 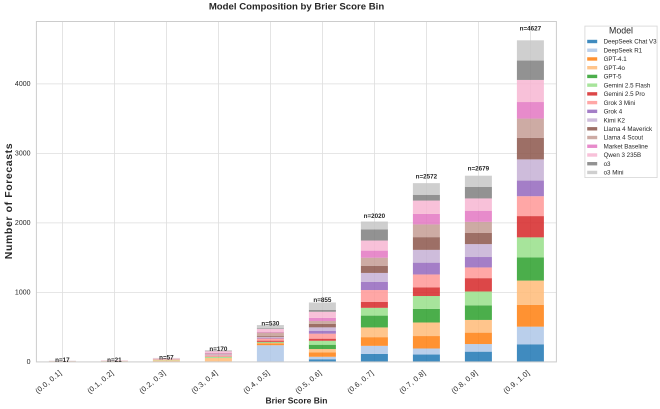 I want to click on svg-text: 0, so click(x=29, y=362).